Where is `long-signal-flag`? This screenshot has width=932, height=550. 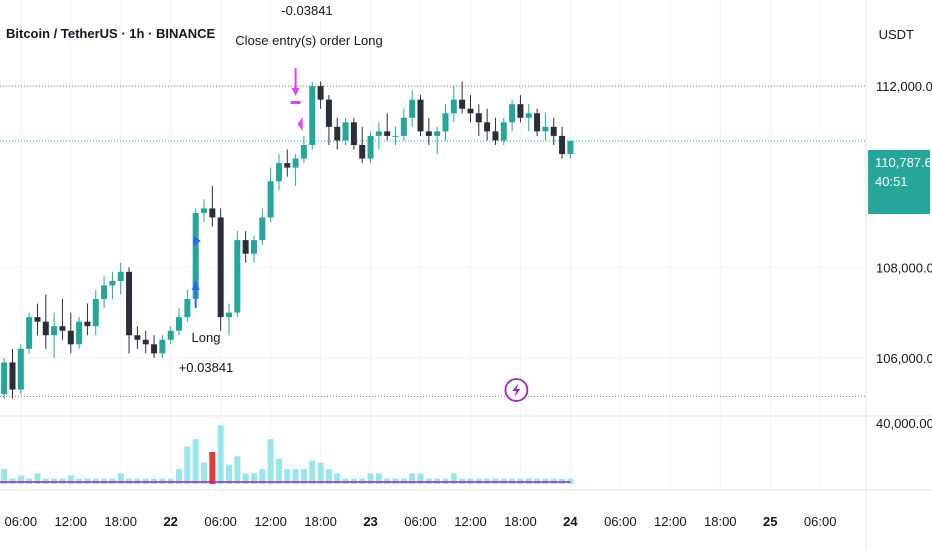 long-signal-flag is located at coordinates (197, 241).